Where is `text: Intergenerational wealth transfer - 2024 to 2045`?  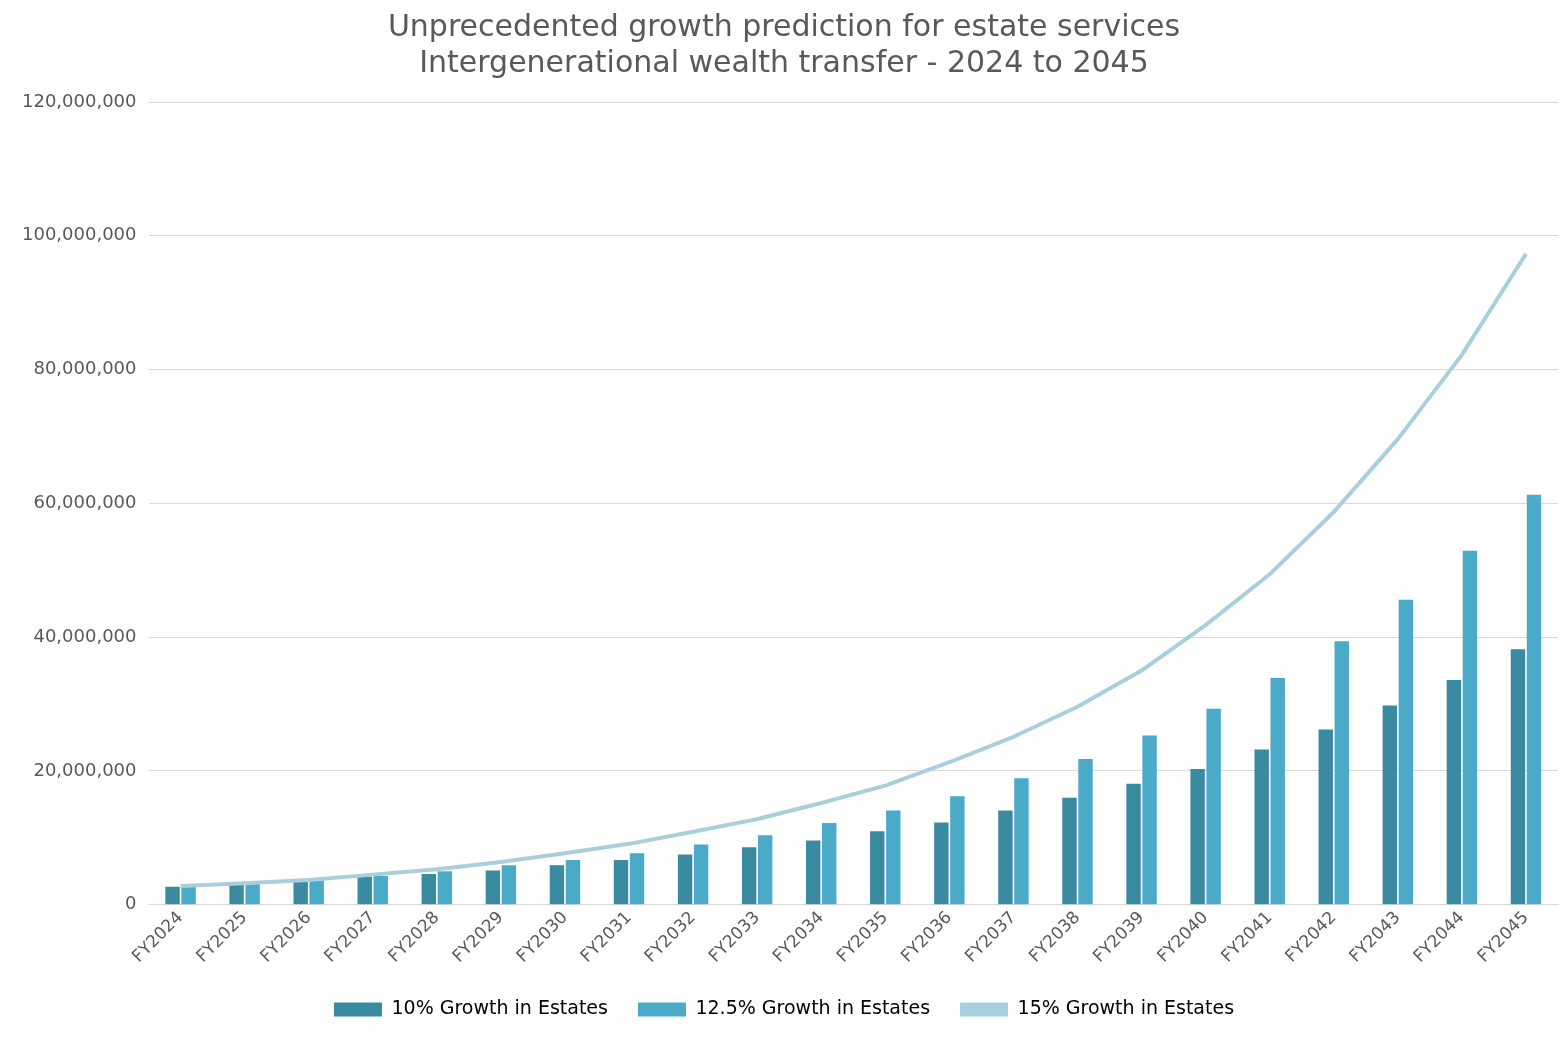
text: Intergenerational wealth transfer - 2024 to 2045 is located at coordinates (784, 61).